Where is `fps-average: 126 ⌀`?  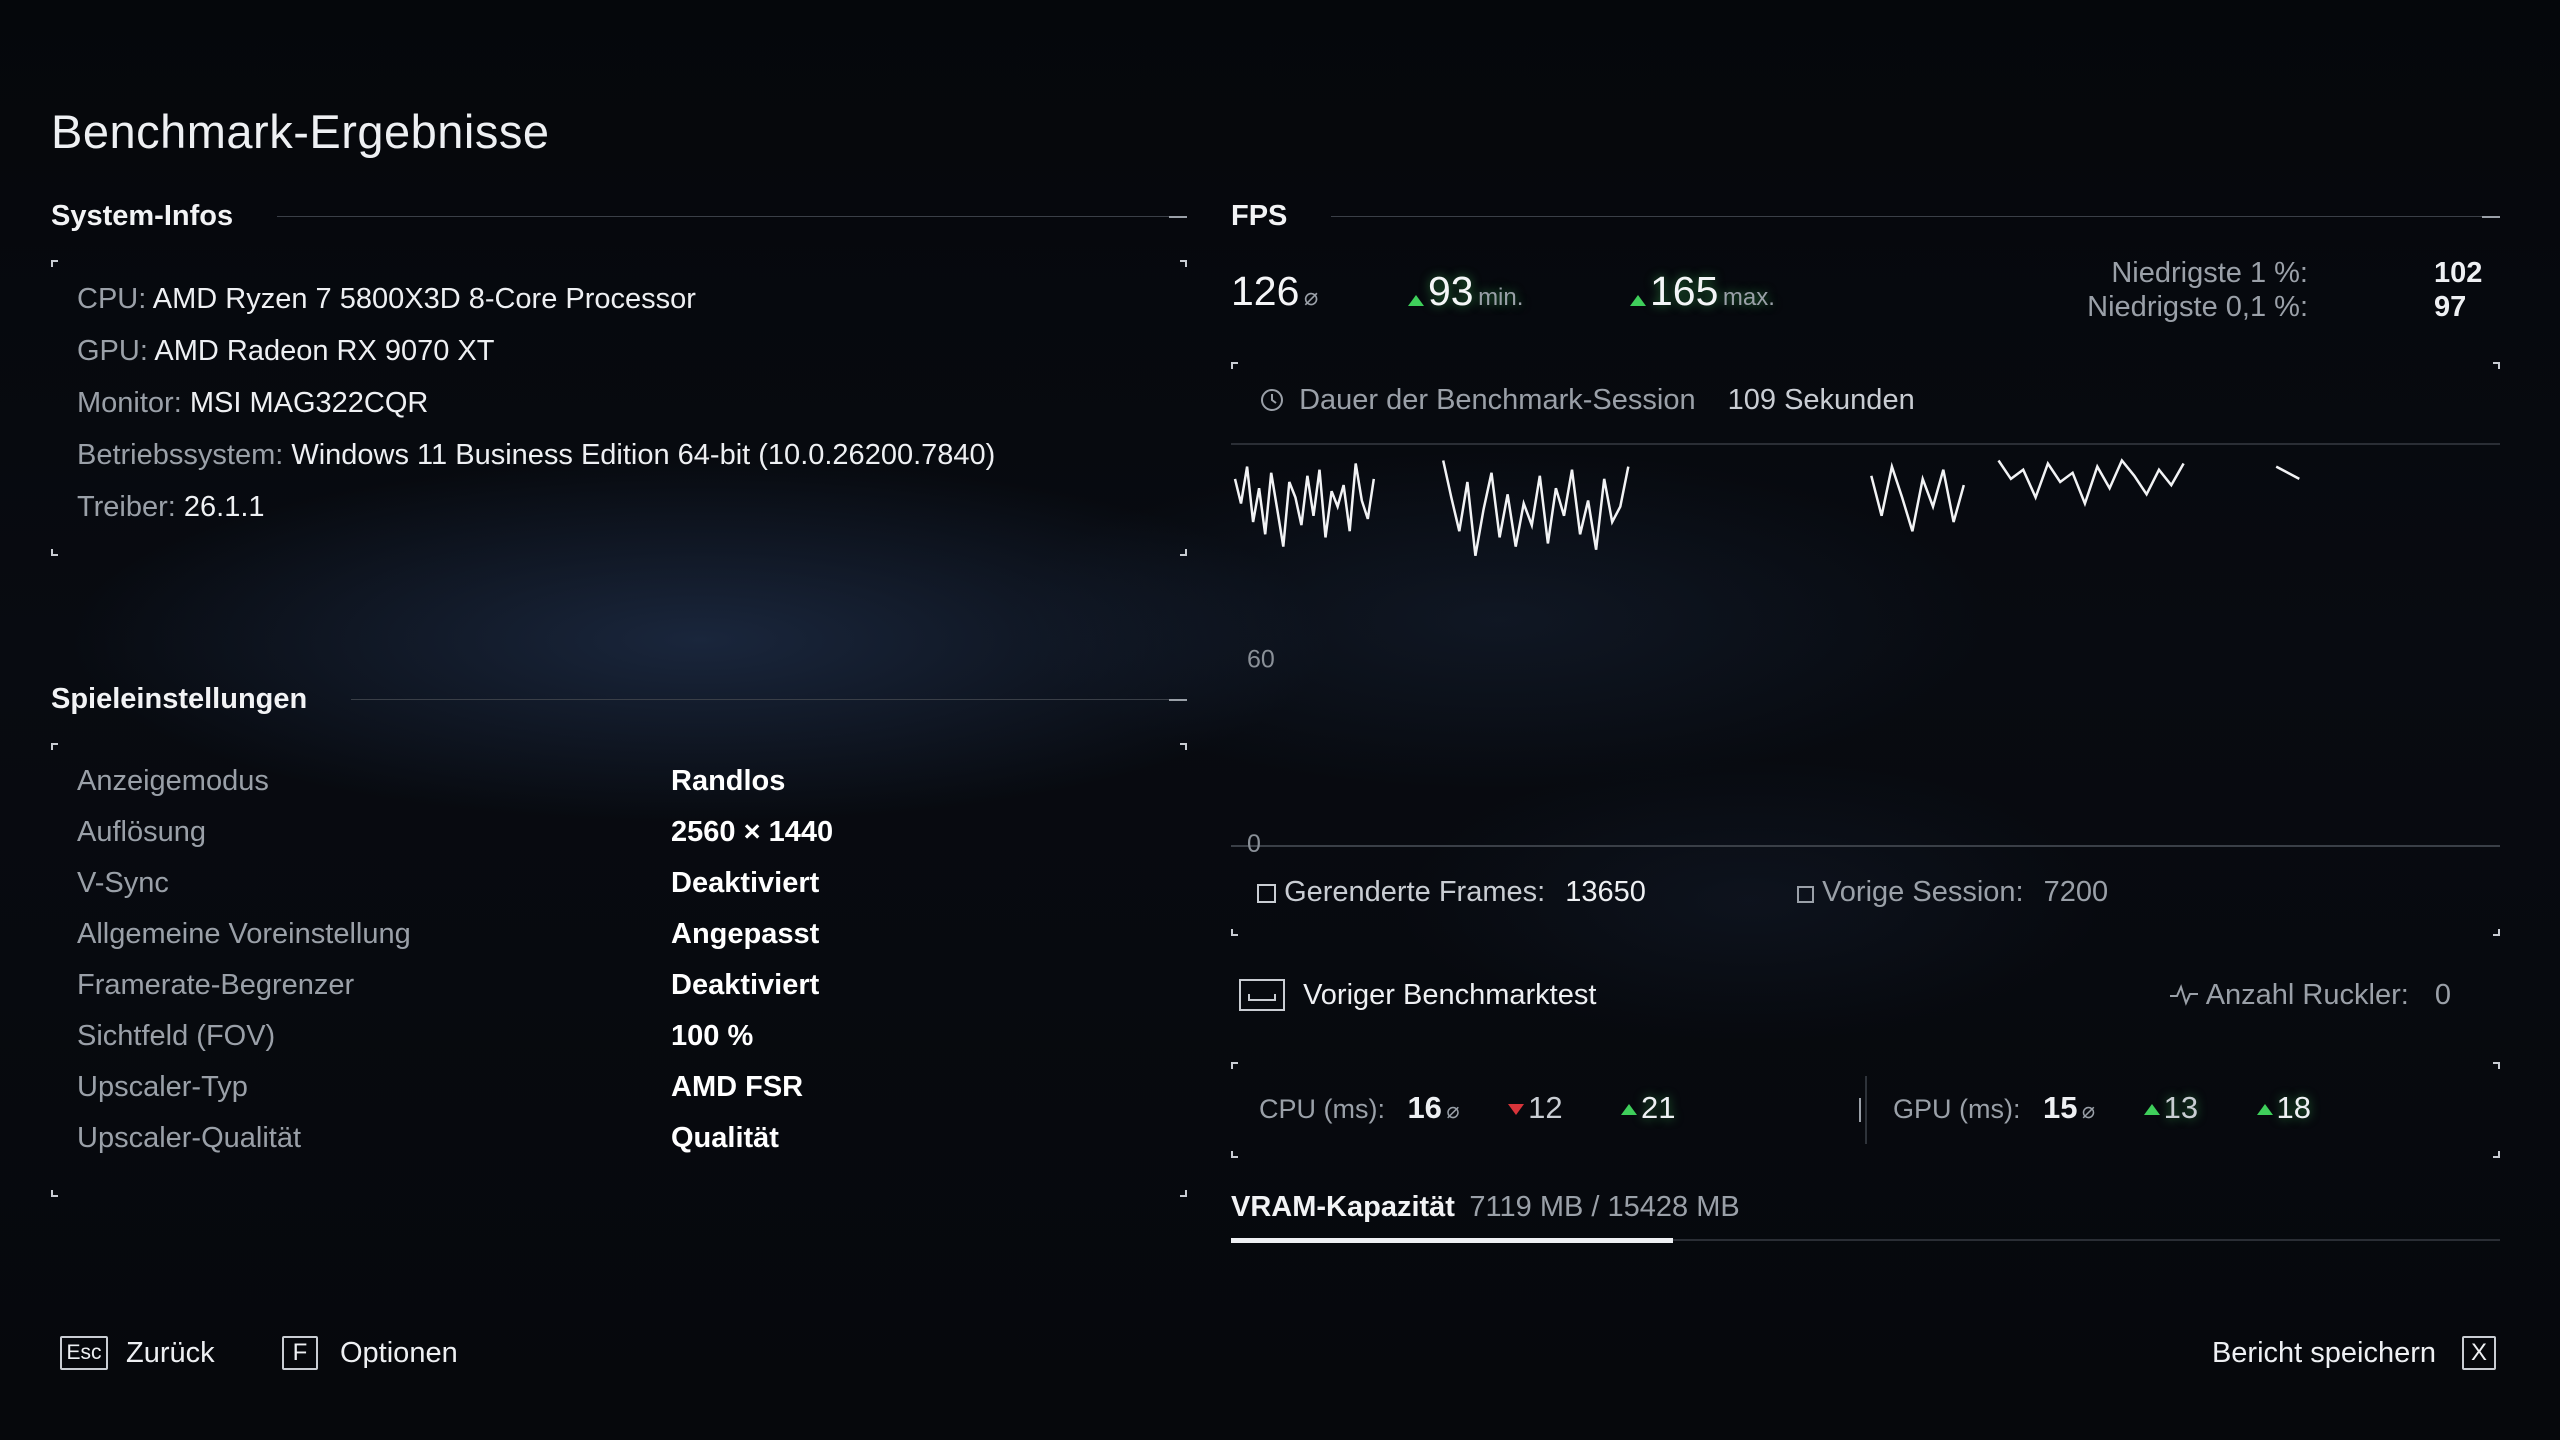
fps-average: 126 ⌀ is located at coordinates (1275, 291).